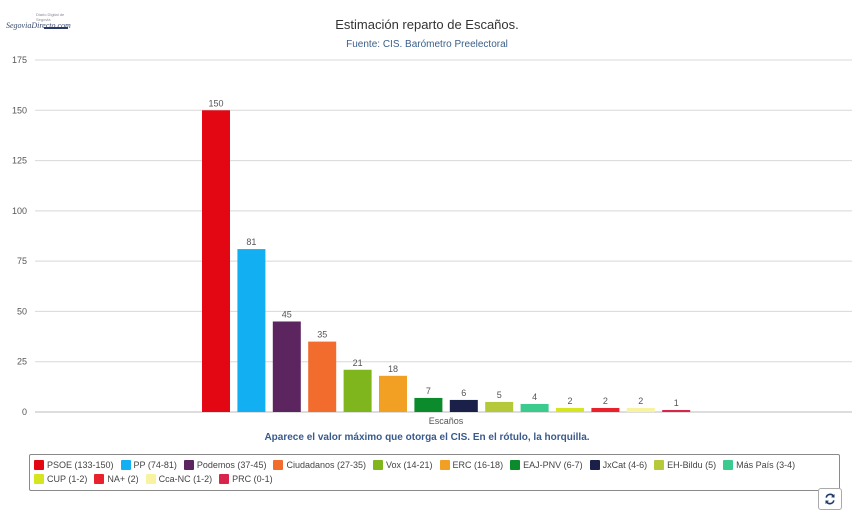  I want to click on legend-label: PRC (0-1), so click(252, 479).